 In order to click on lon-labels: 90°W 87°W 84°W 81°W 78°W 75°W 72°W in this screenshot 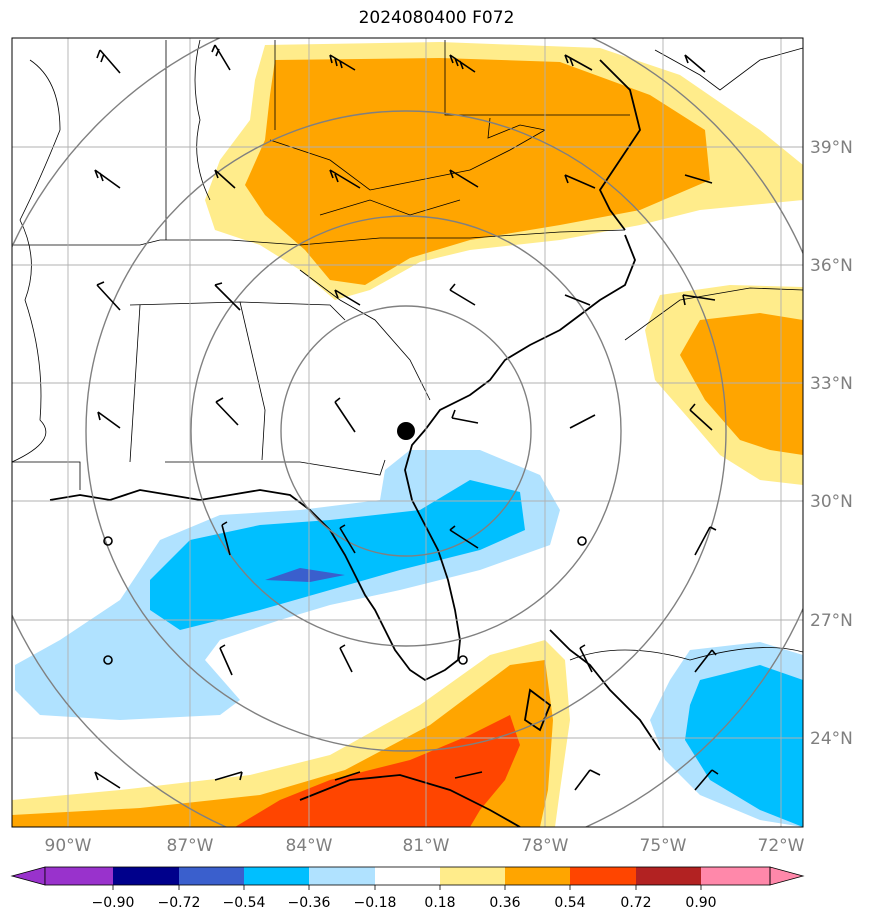, I will do `click(425, 846)`.